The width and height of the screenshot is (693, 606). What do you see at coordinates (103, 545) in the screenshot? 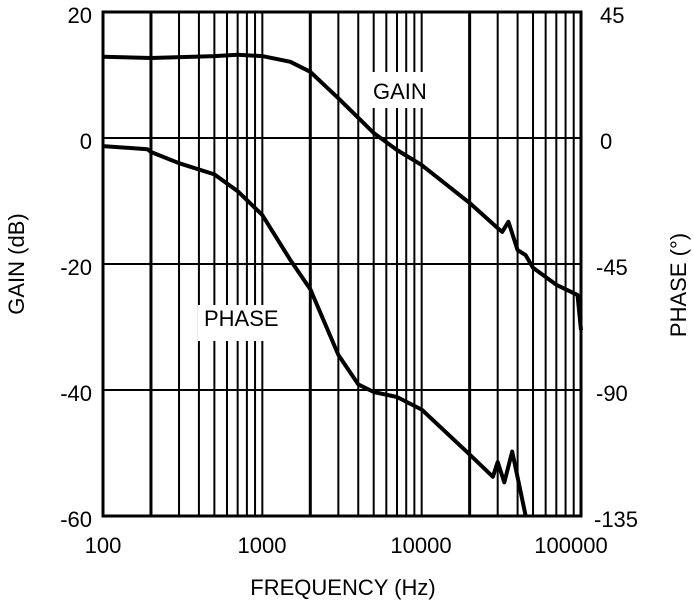
I see `x-tick: 100` at bounding box center [103, 545].